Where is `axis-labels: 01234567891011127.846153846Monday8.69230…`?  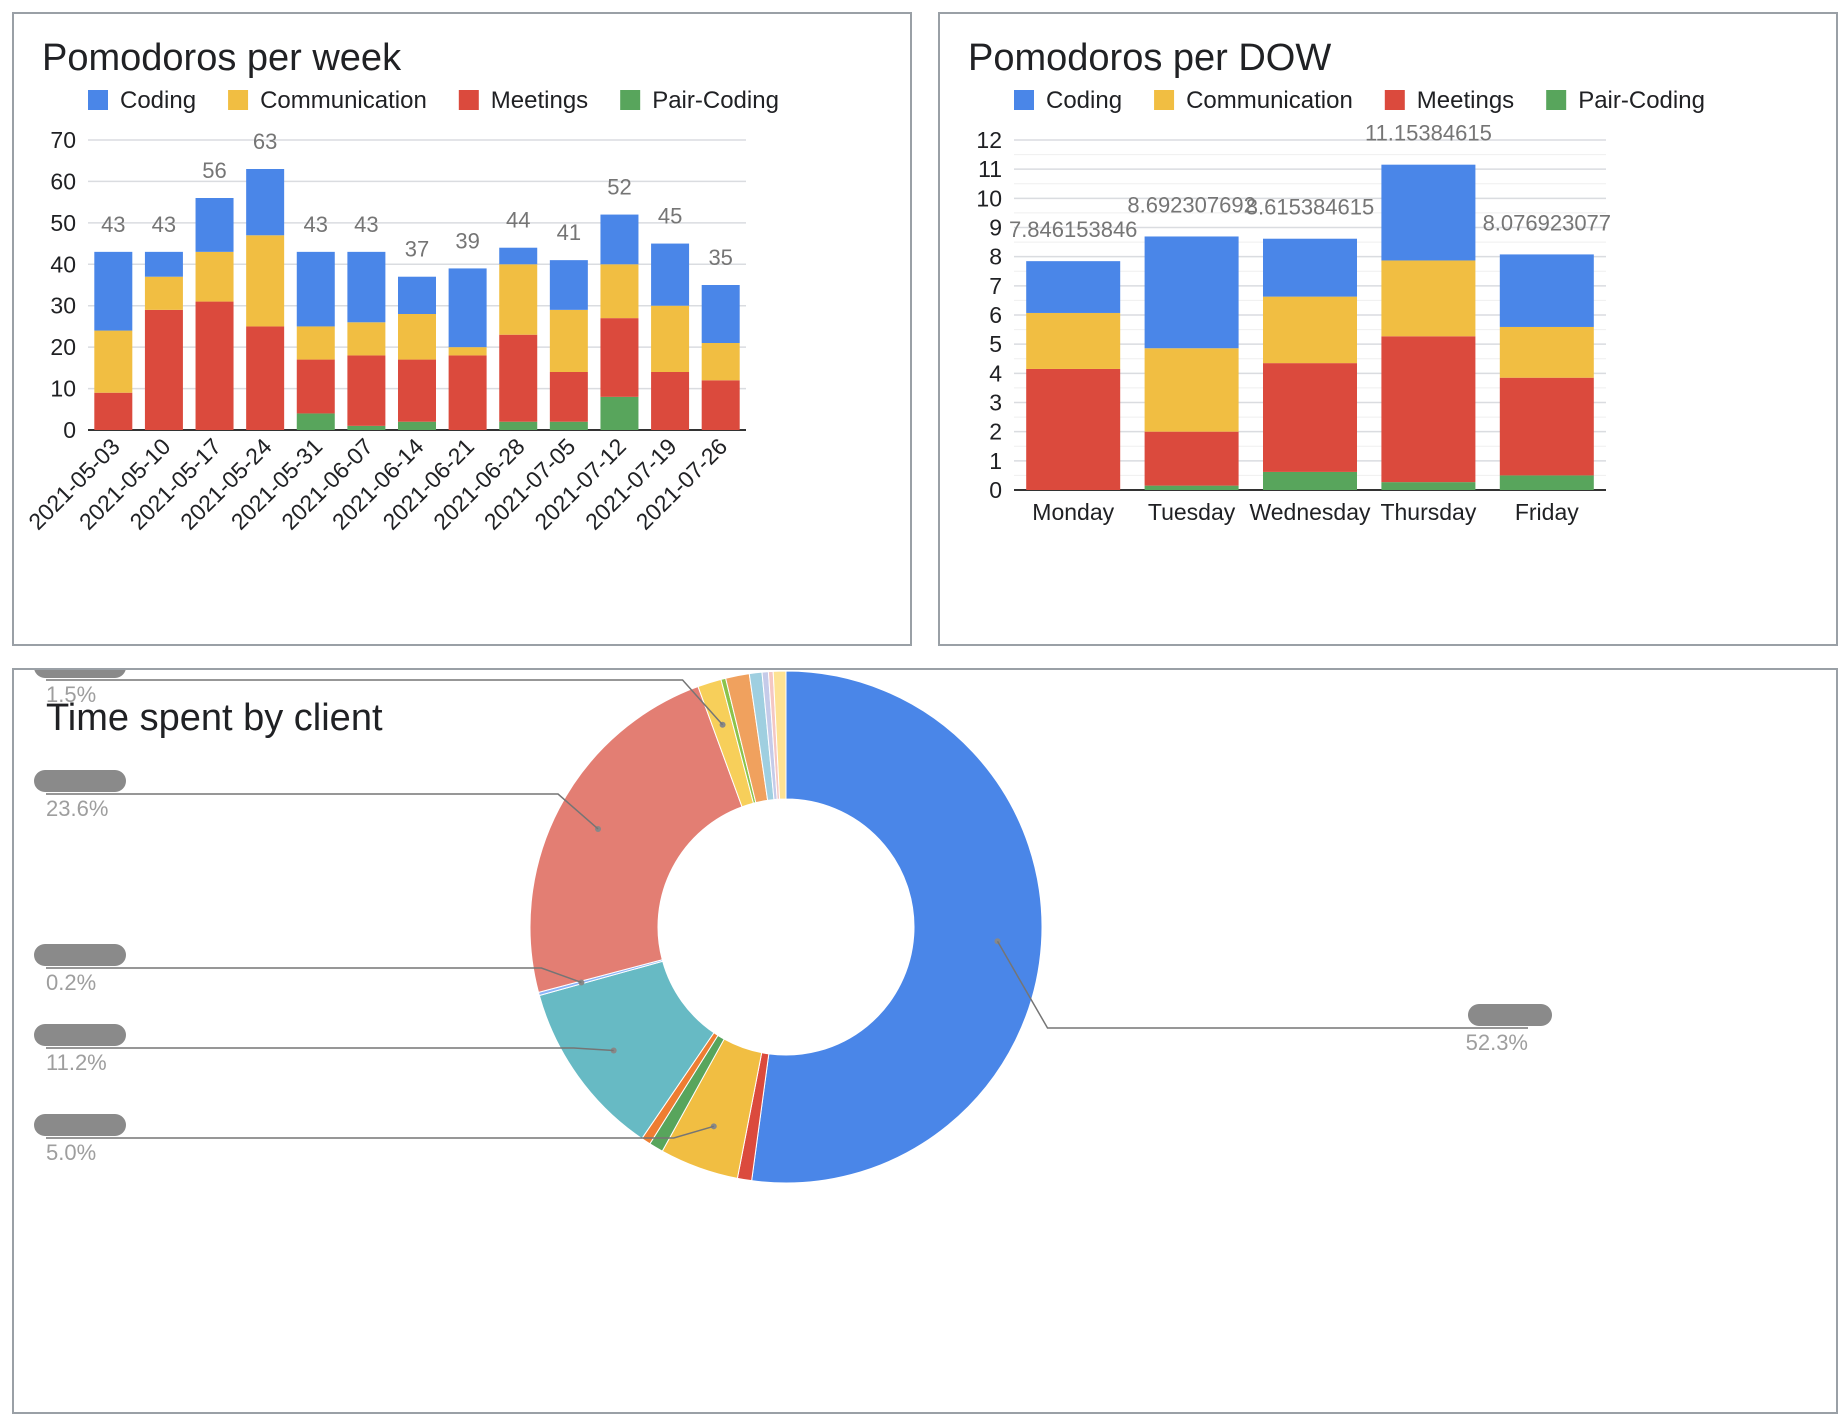 axis-labels: 01234567891011127.846153846Monday8.69230… is located at coordinates (1293, 323).